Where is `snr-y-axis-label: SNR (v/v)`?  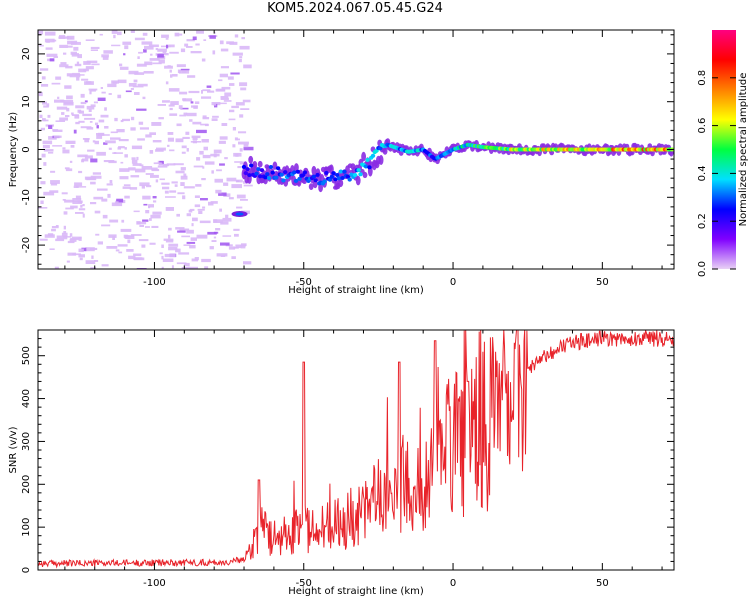
snr-y-axis-label: SNR (v/v) is located at coordinates (13, 449).